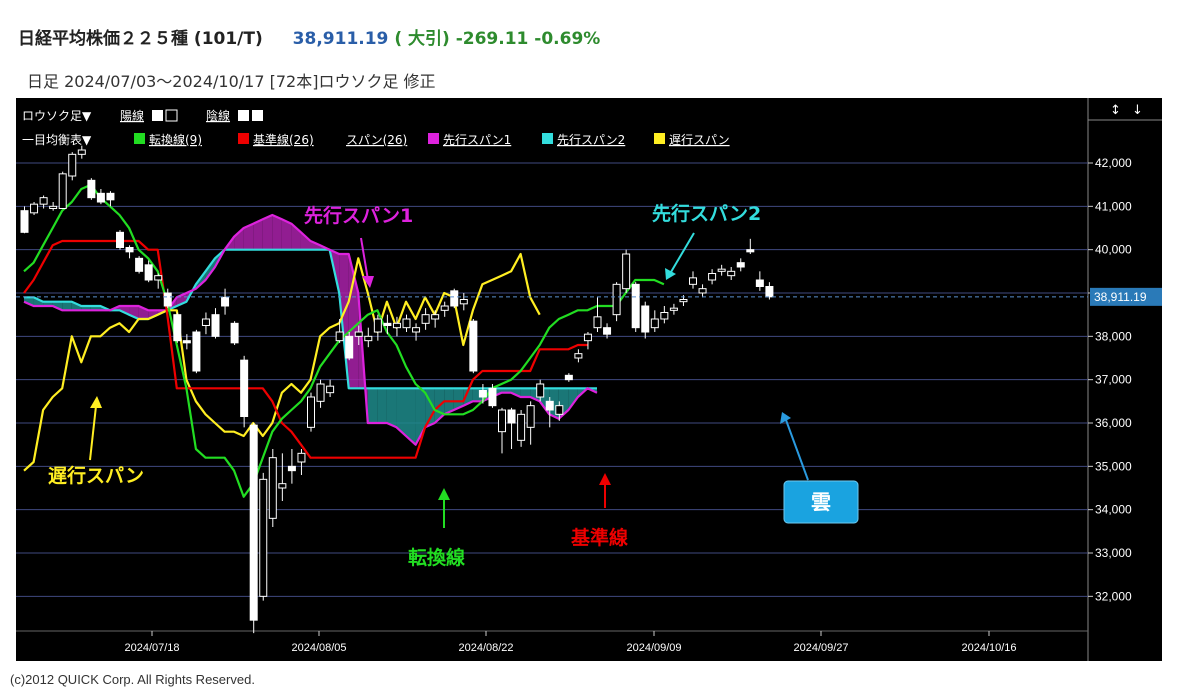 This screenshot has height=700, width=1177. What do you see at coordinates (57, 140) in the screenshot?
I see `legend-ichimoku-label: 一目均衡表▼` at bounding box center [57, 140].